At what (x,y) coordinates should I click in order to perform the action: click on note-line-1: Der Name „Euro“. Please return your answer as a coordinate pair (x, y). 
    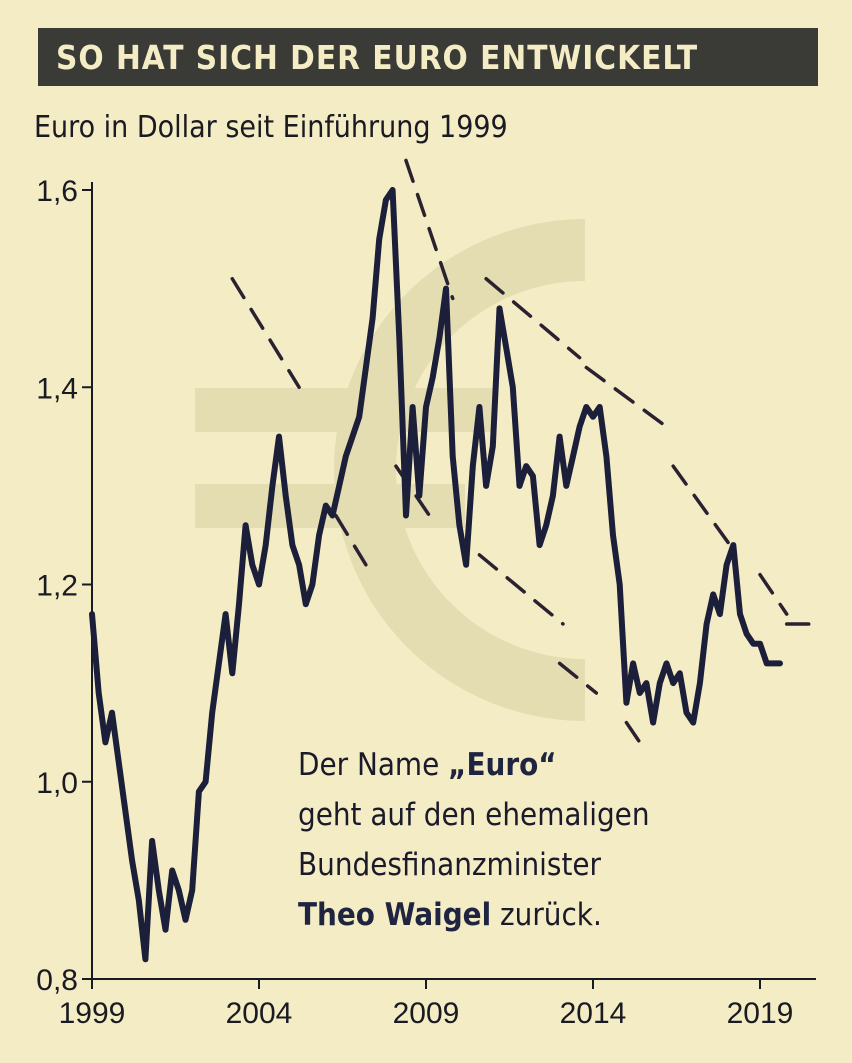
    Looking at the image, I should click on (427, 765).